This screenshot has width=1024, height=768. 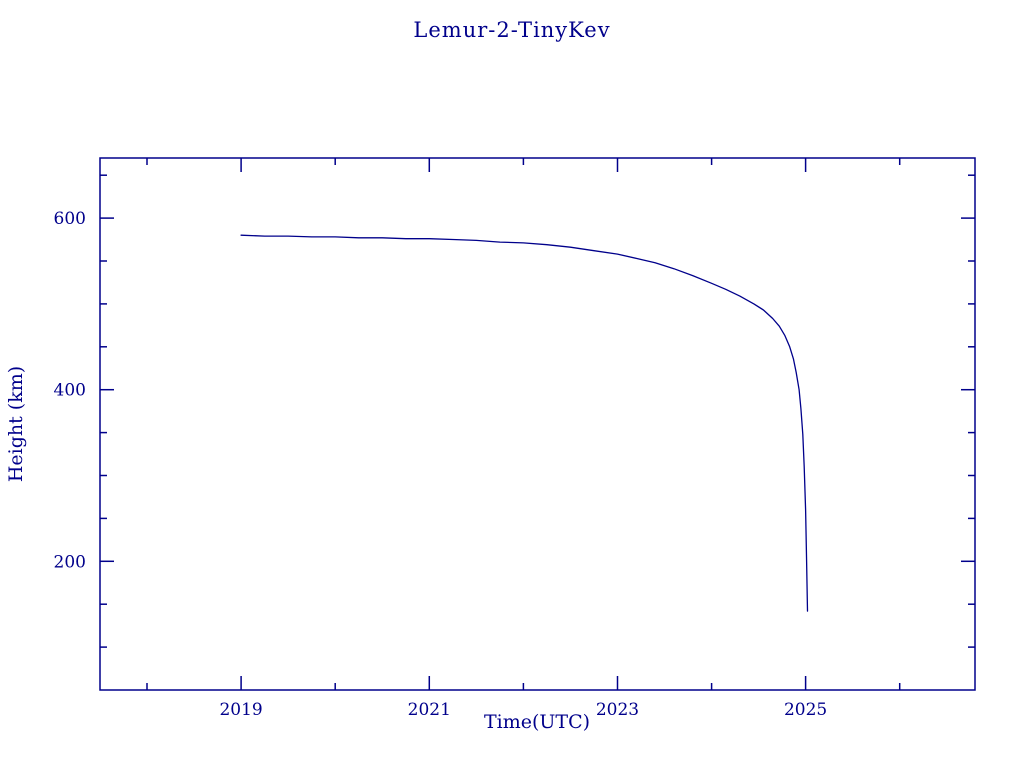 I want to click on svg-text: 400, so click(x=70, y=391).